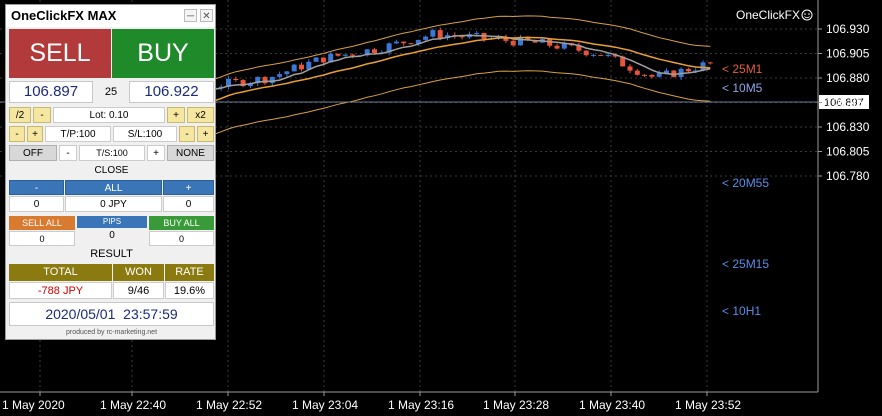 The height and width of the screenshot is (416, 882). I want to click on tp-minus-button: -, so click(17, 134).